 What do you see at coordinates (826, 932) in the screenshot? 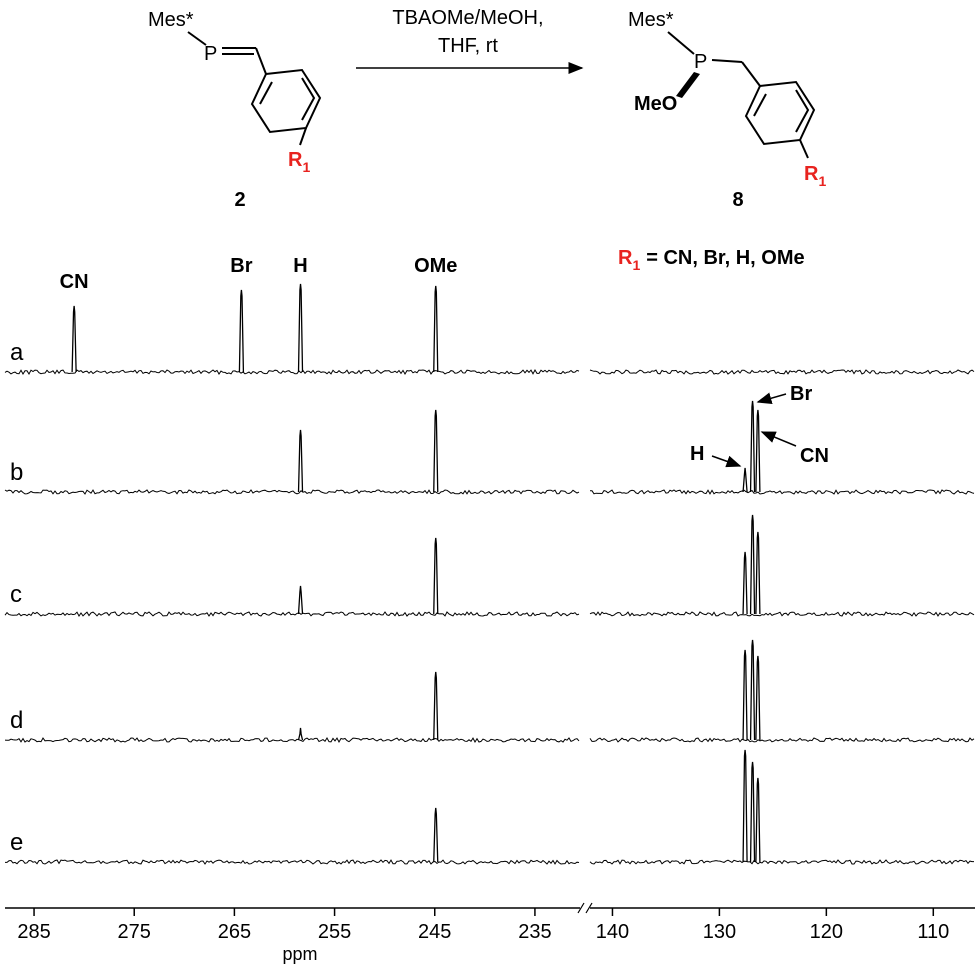
I see `x-tick-label: 120` at bounding box center [826, 932].